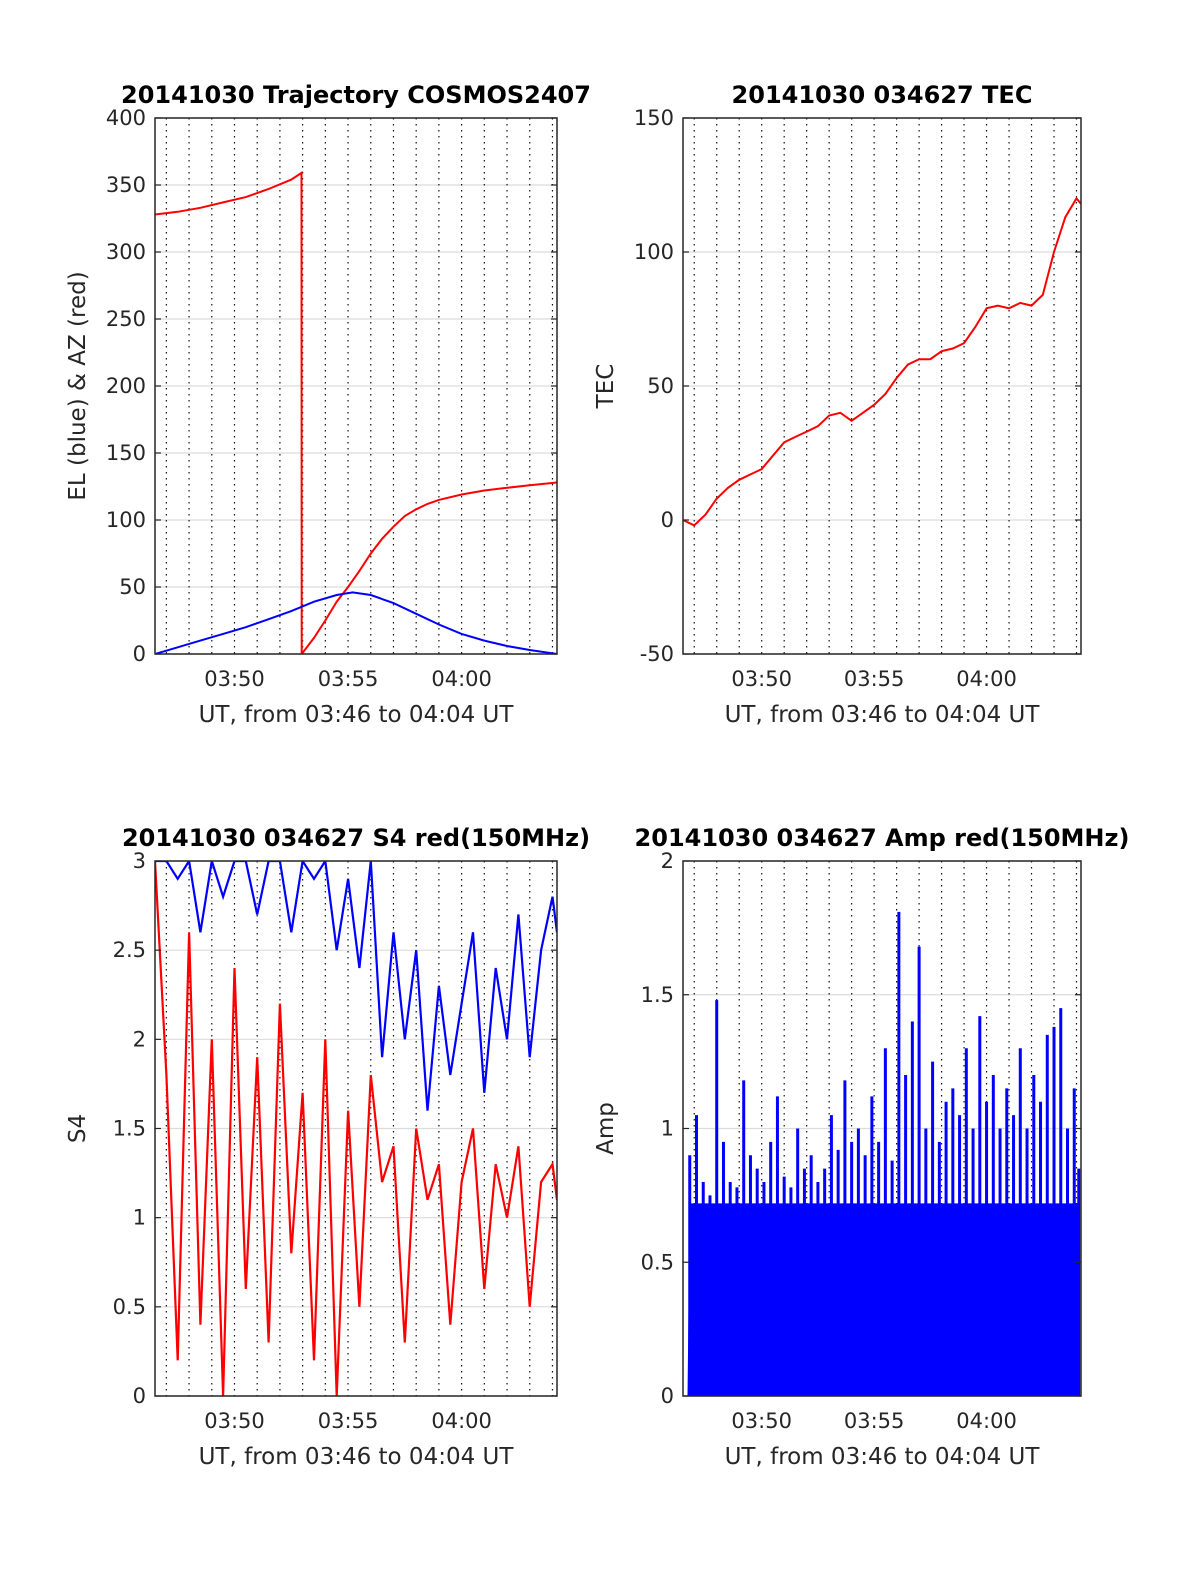 Image resolution: width=1200 pixels, height=1575 pixels. What do you see at coordinates (78, 385) in the screenshot?
I see `y-axis-label: EL (blue) & AZ (red)` at bounding box center [78, 385].